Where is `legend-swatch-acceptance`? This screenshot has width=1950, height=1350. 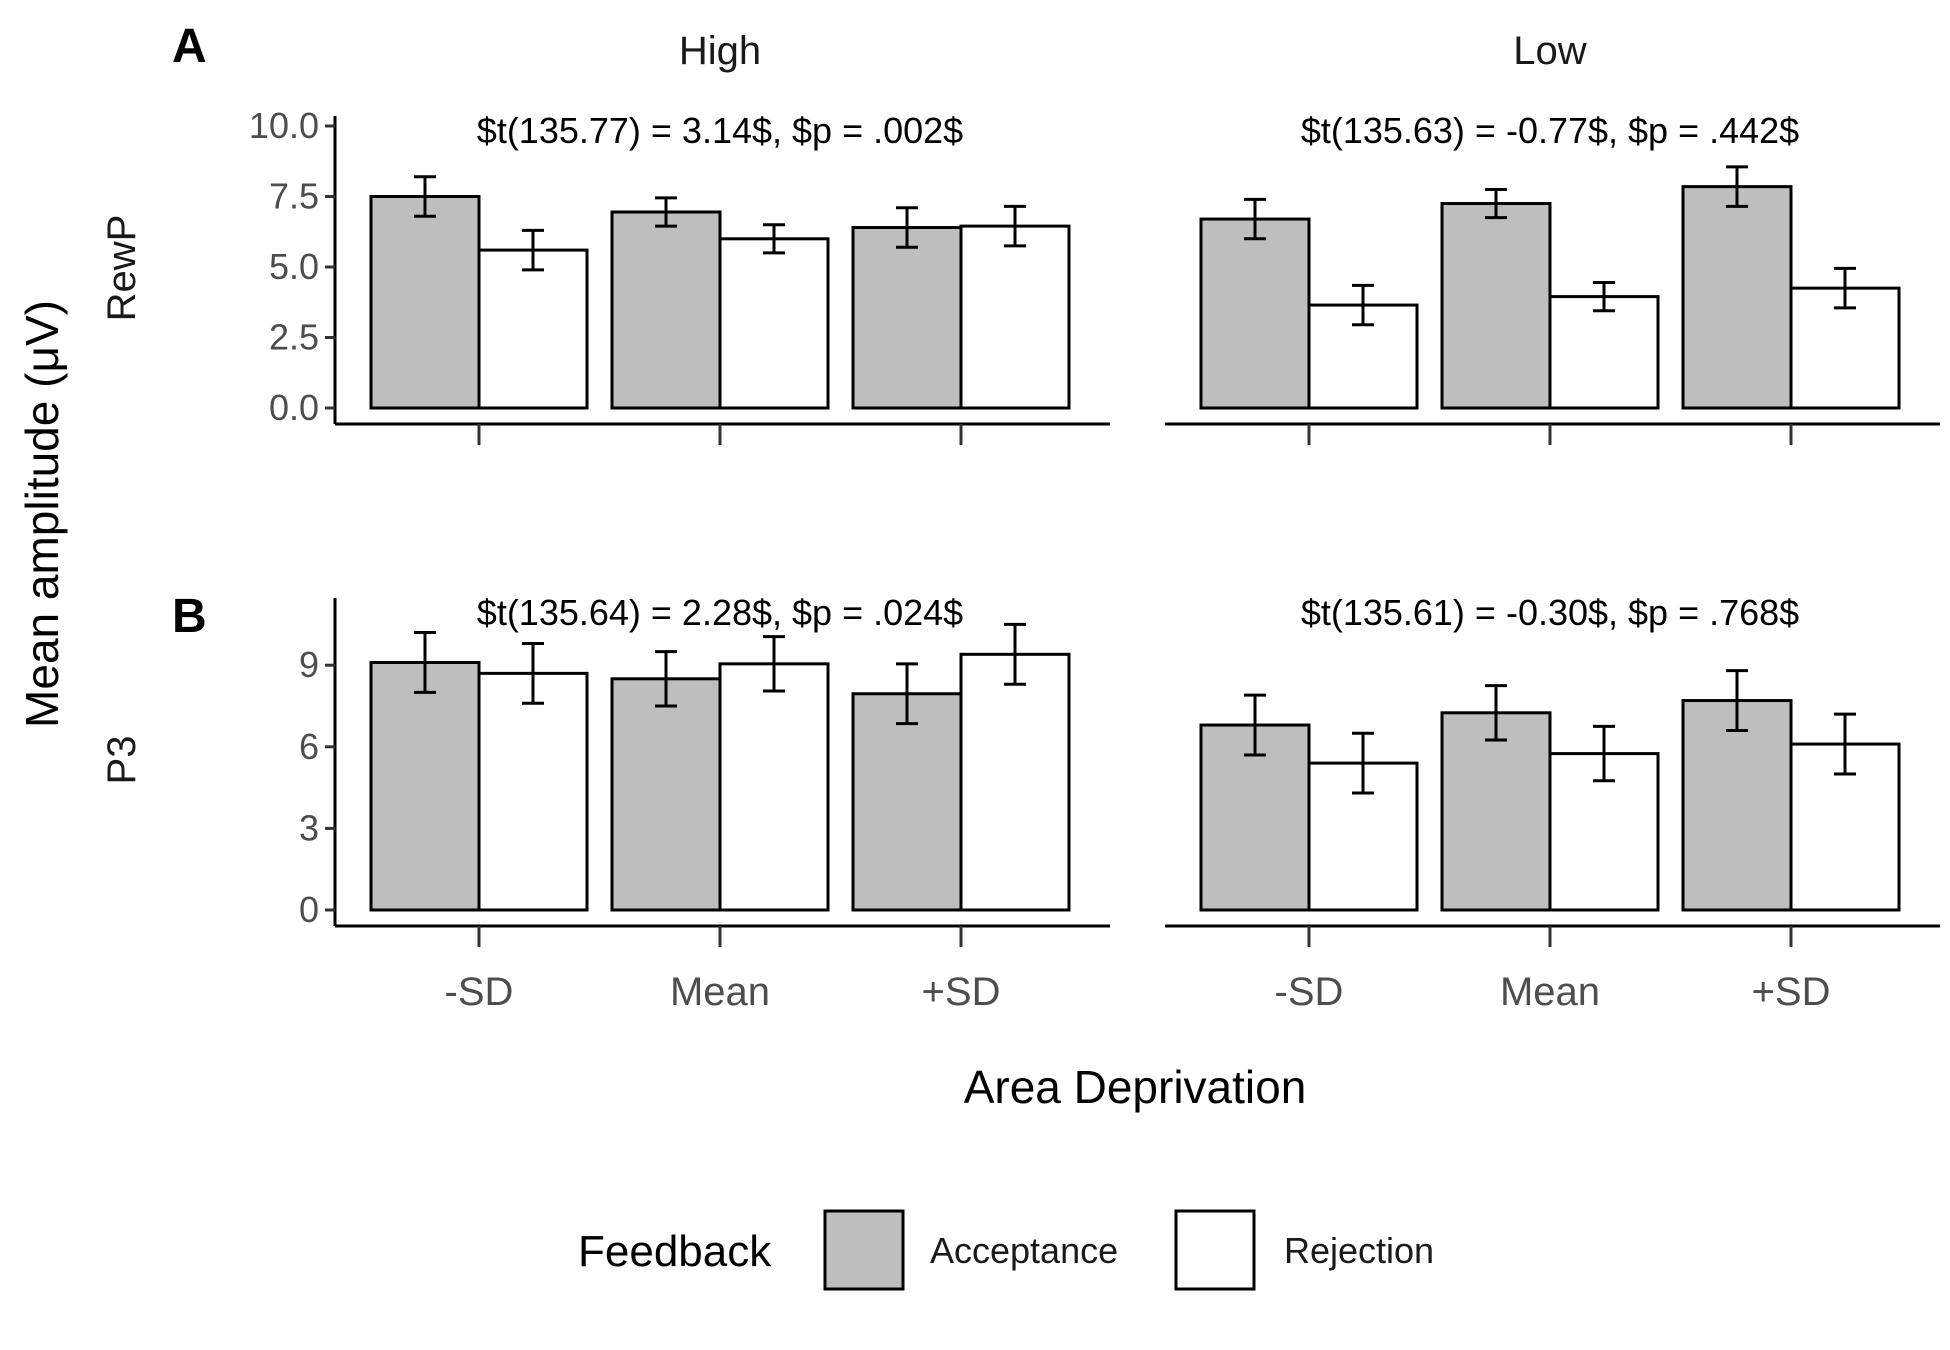 legend-swatch-acceptance is located at coordinates (864, 1250).